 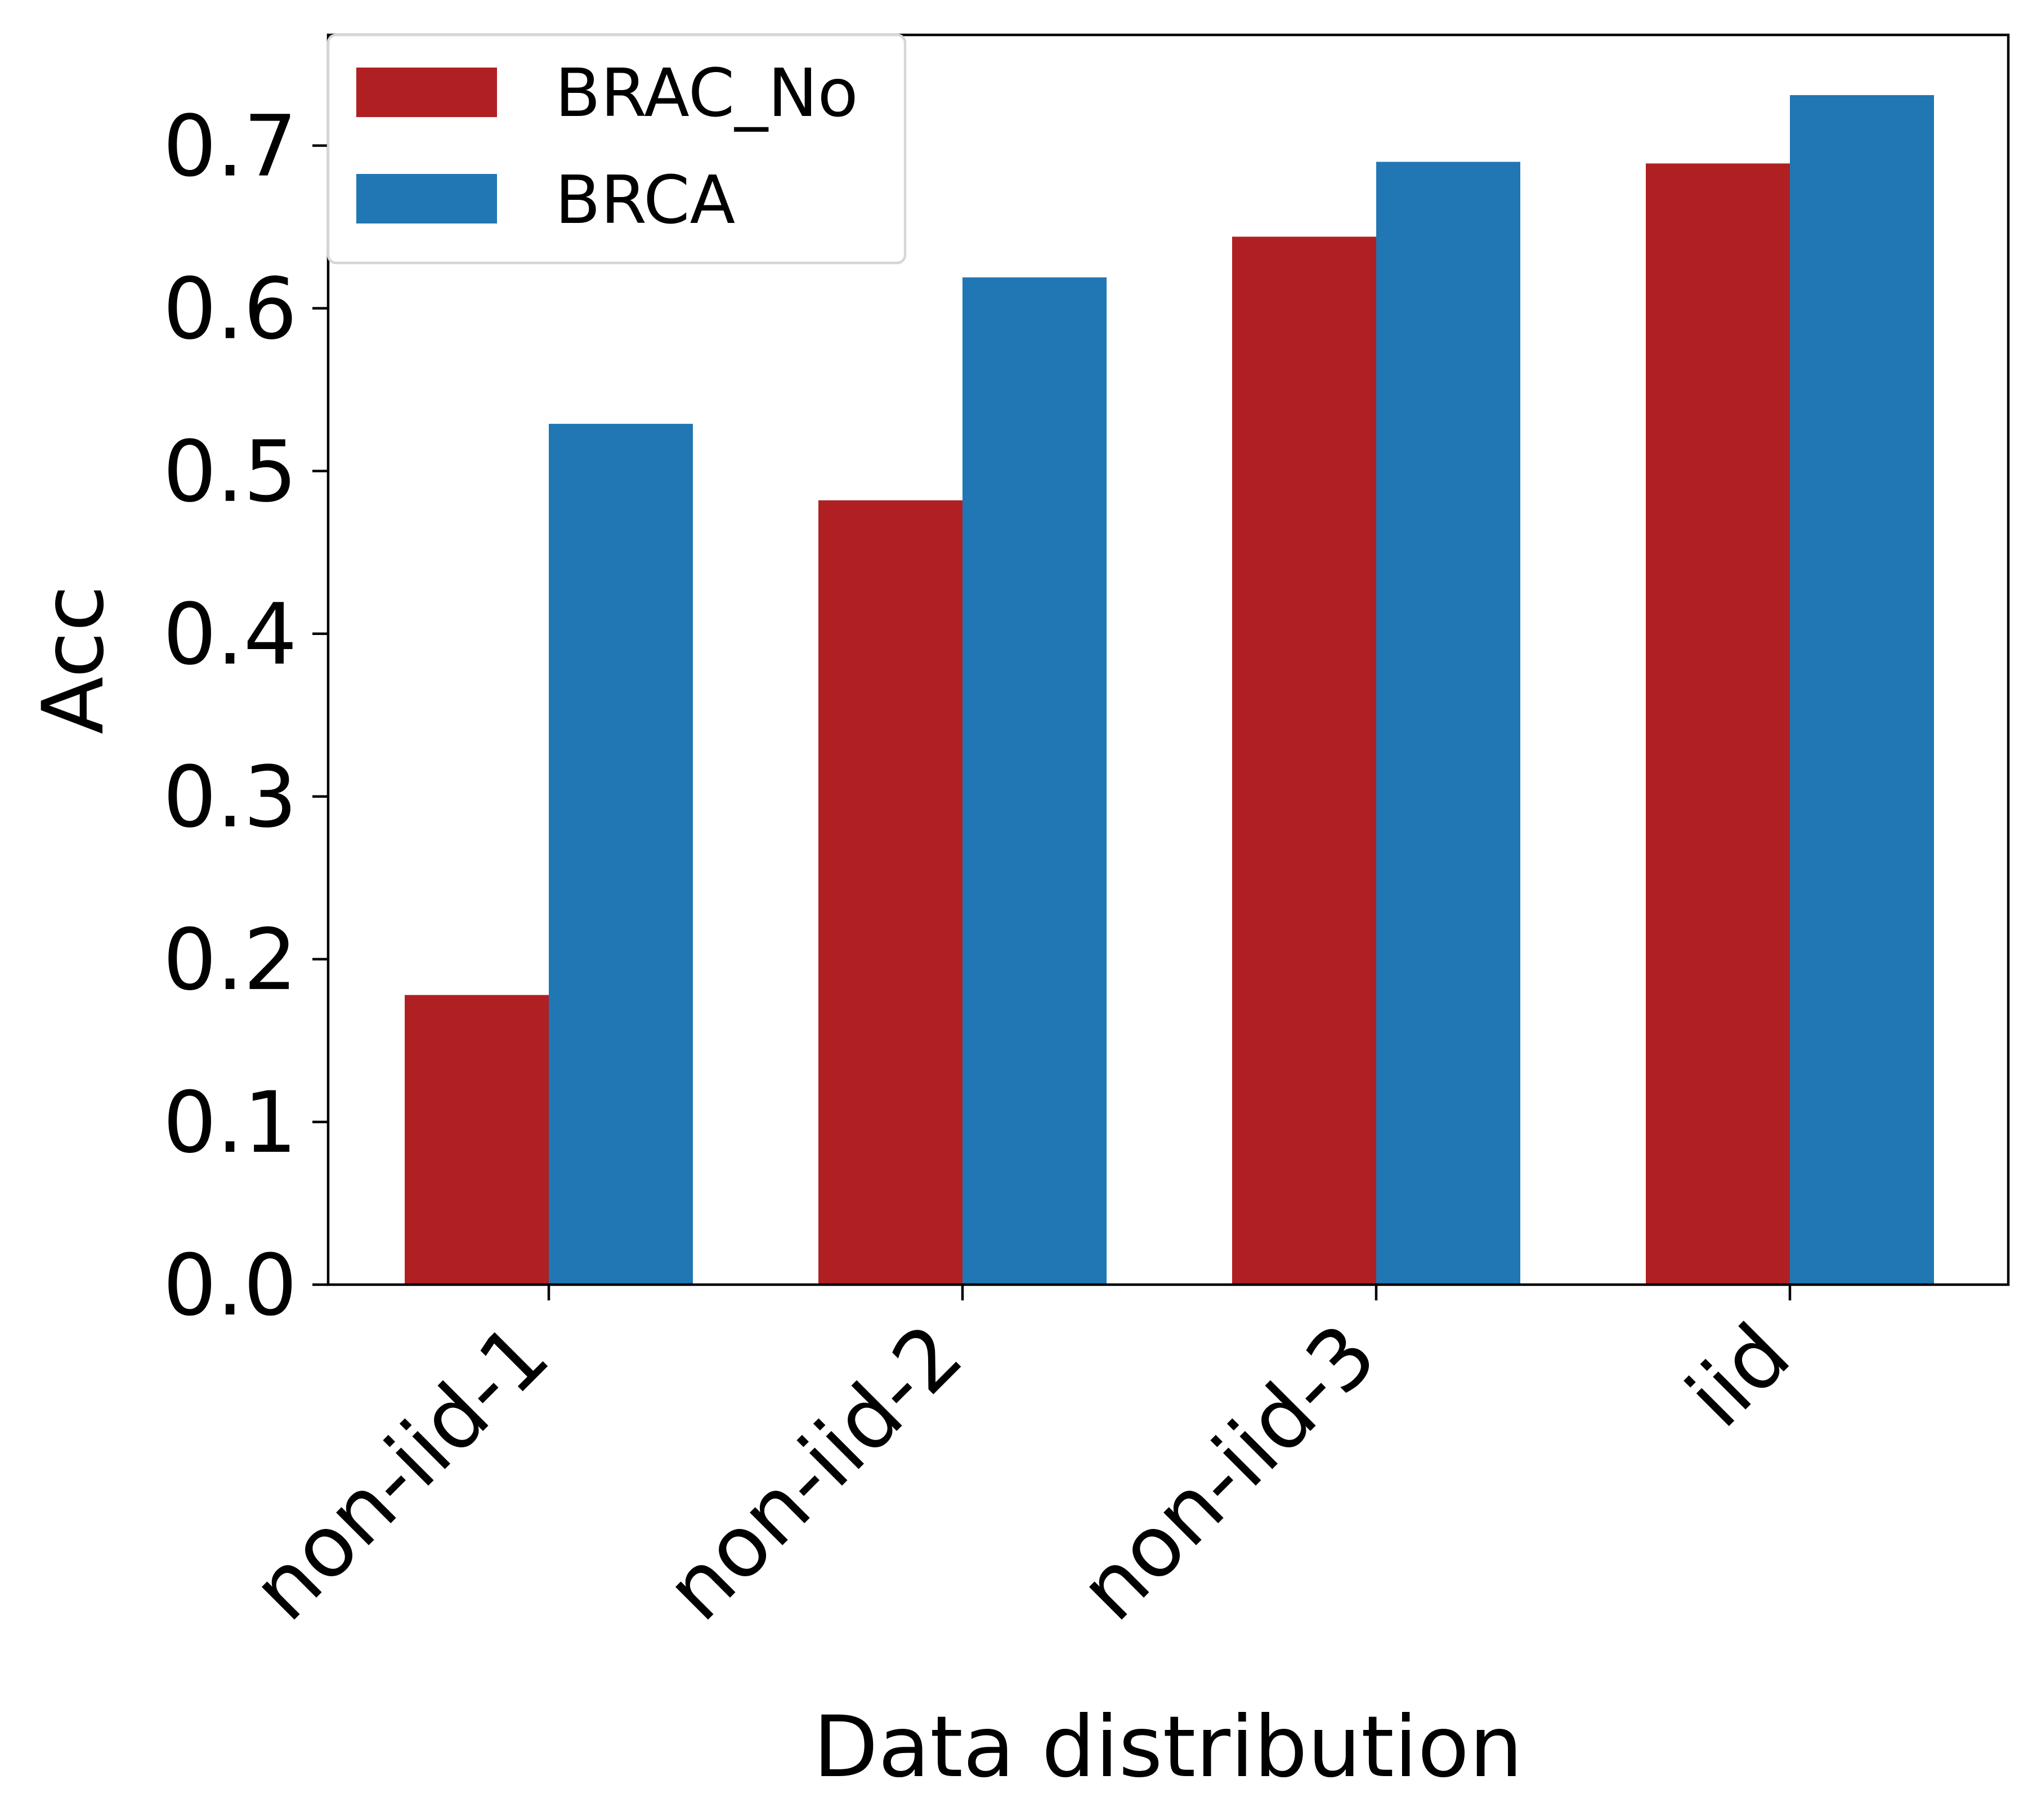 What do you see at coordinates (426, 198) in the screenshot?
I see `legend-swatch-brca` at bounding box center [426, 198].